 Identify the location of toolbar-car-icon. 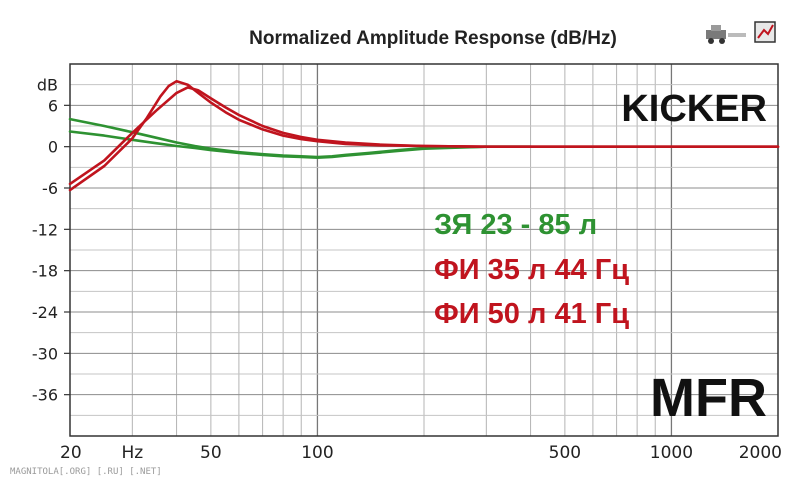
(726, 34).